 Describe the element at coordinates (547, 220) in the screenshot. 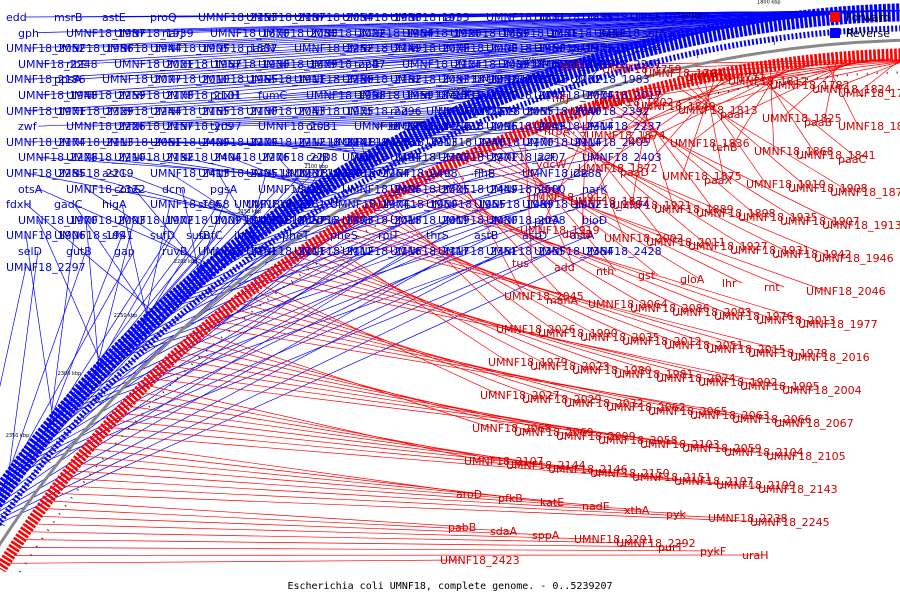

I see `reverse-gene-label: pntA` at that location.